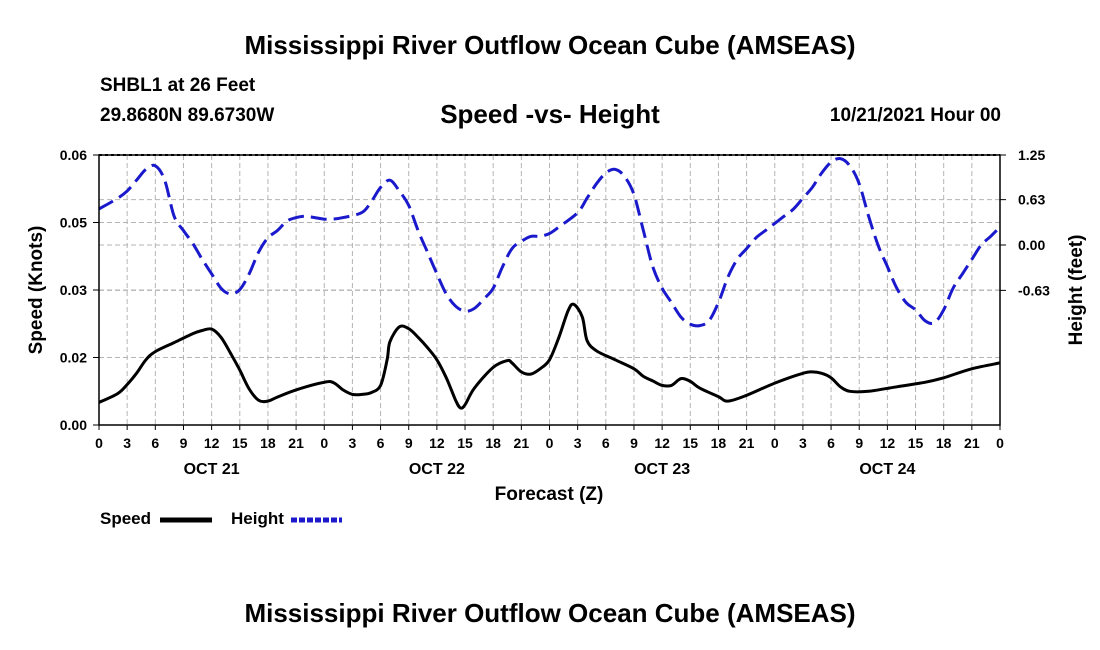 The width and height of the screenshot is (1100, 650). Describe the element at coordinates (187, 115) in the screenshot. I see `station-coordinates: 29.8680N 89.6730W` at that location.